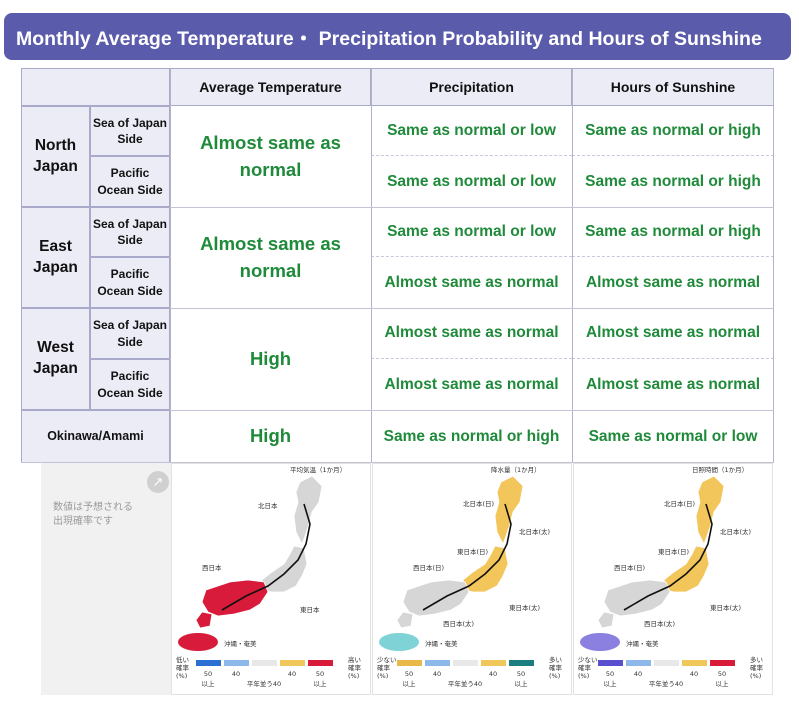 This screenshot has height=708, width=799. What do you see at coordinates (735, 531) in the screenshot?
I see `map-label: 北日本(太)` at bounding box center [735, 531].